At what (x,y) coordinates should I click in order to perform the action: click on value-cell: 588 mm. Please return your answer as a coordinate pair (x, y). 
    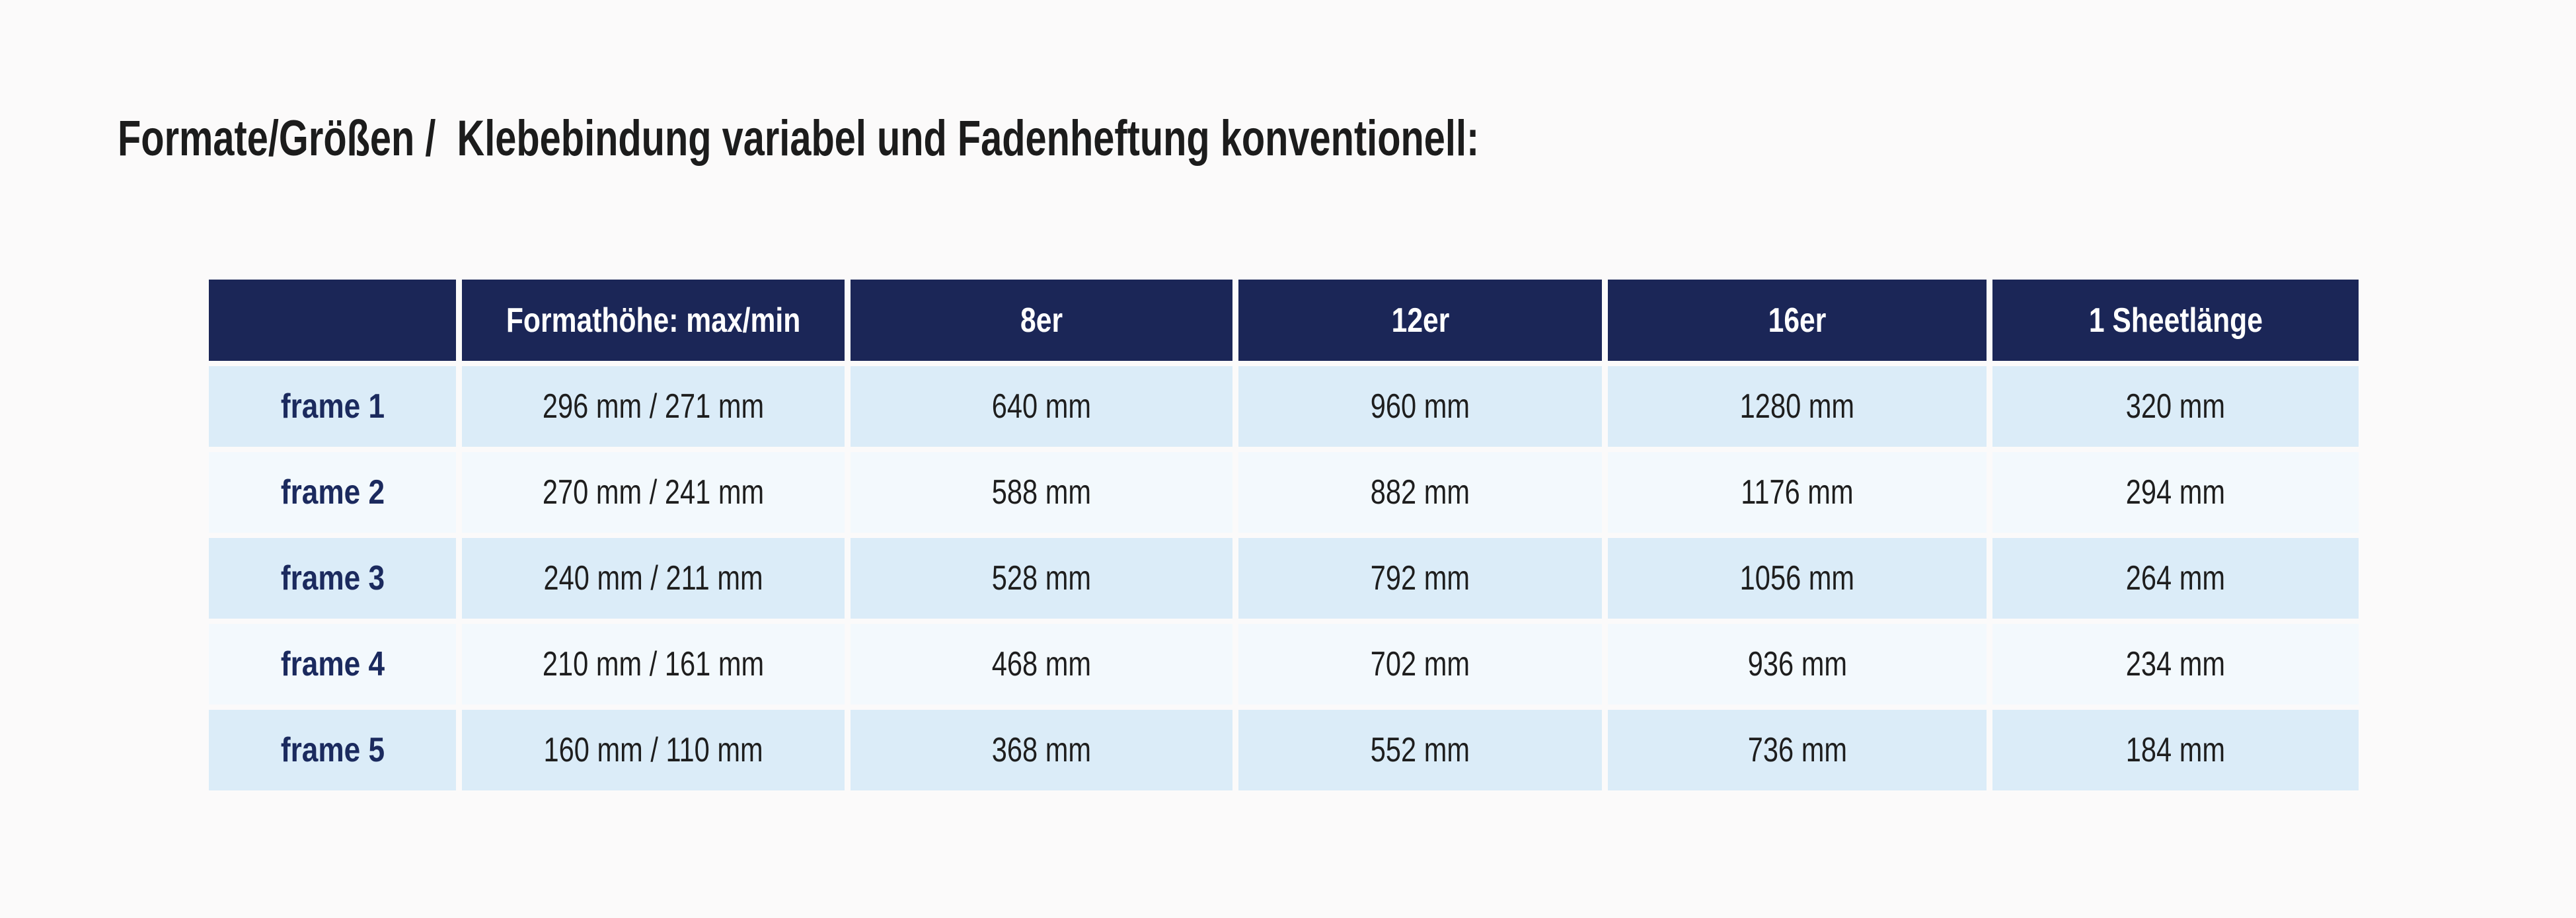
    Looking at the image, I should click on (1041, 492).